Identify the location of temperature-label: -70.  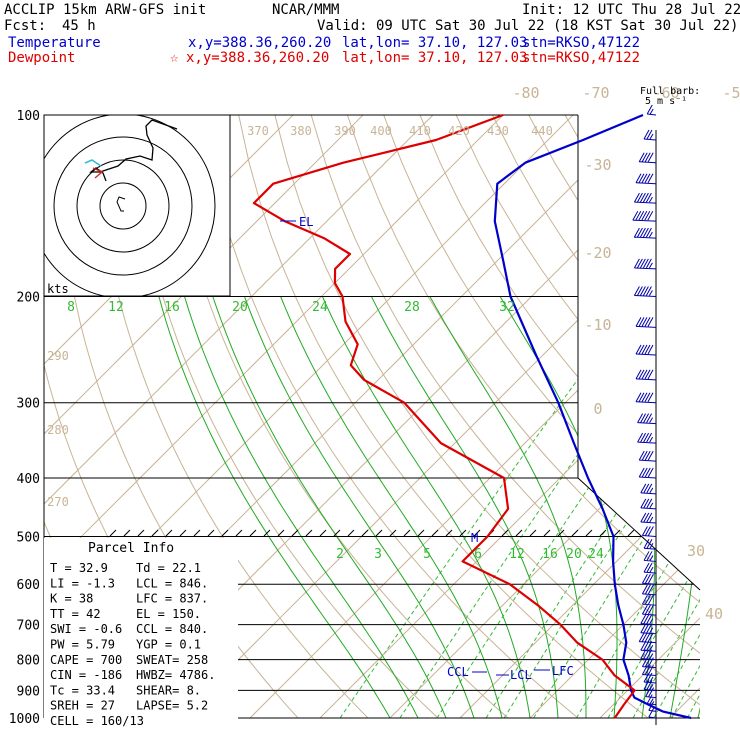
(595, 93).